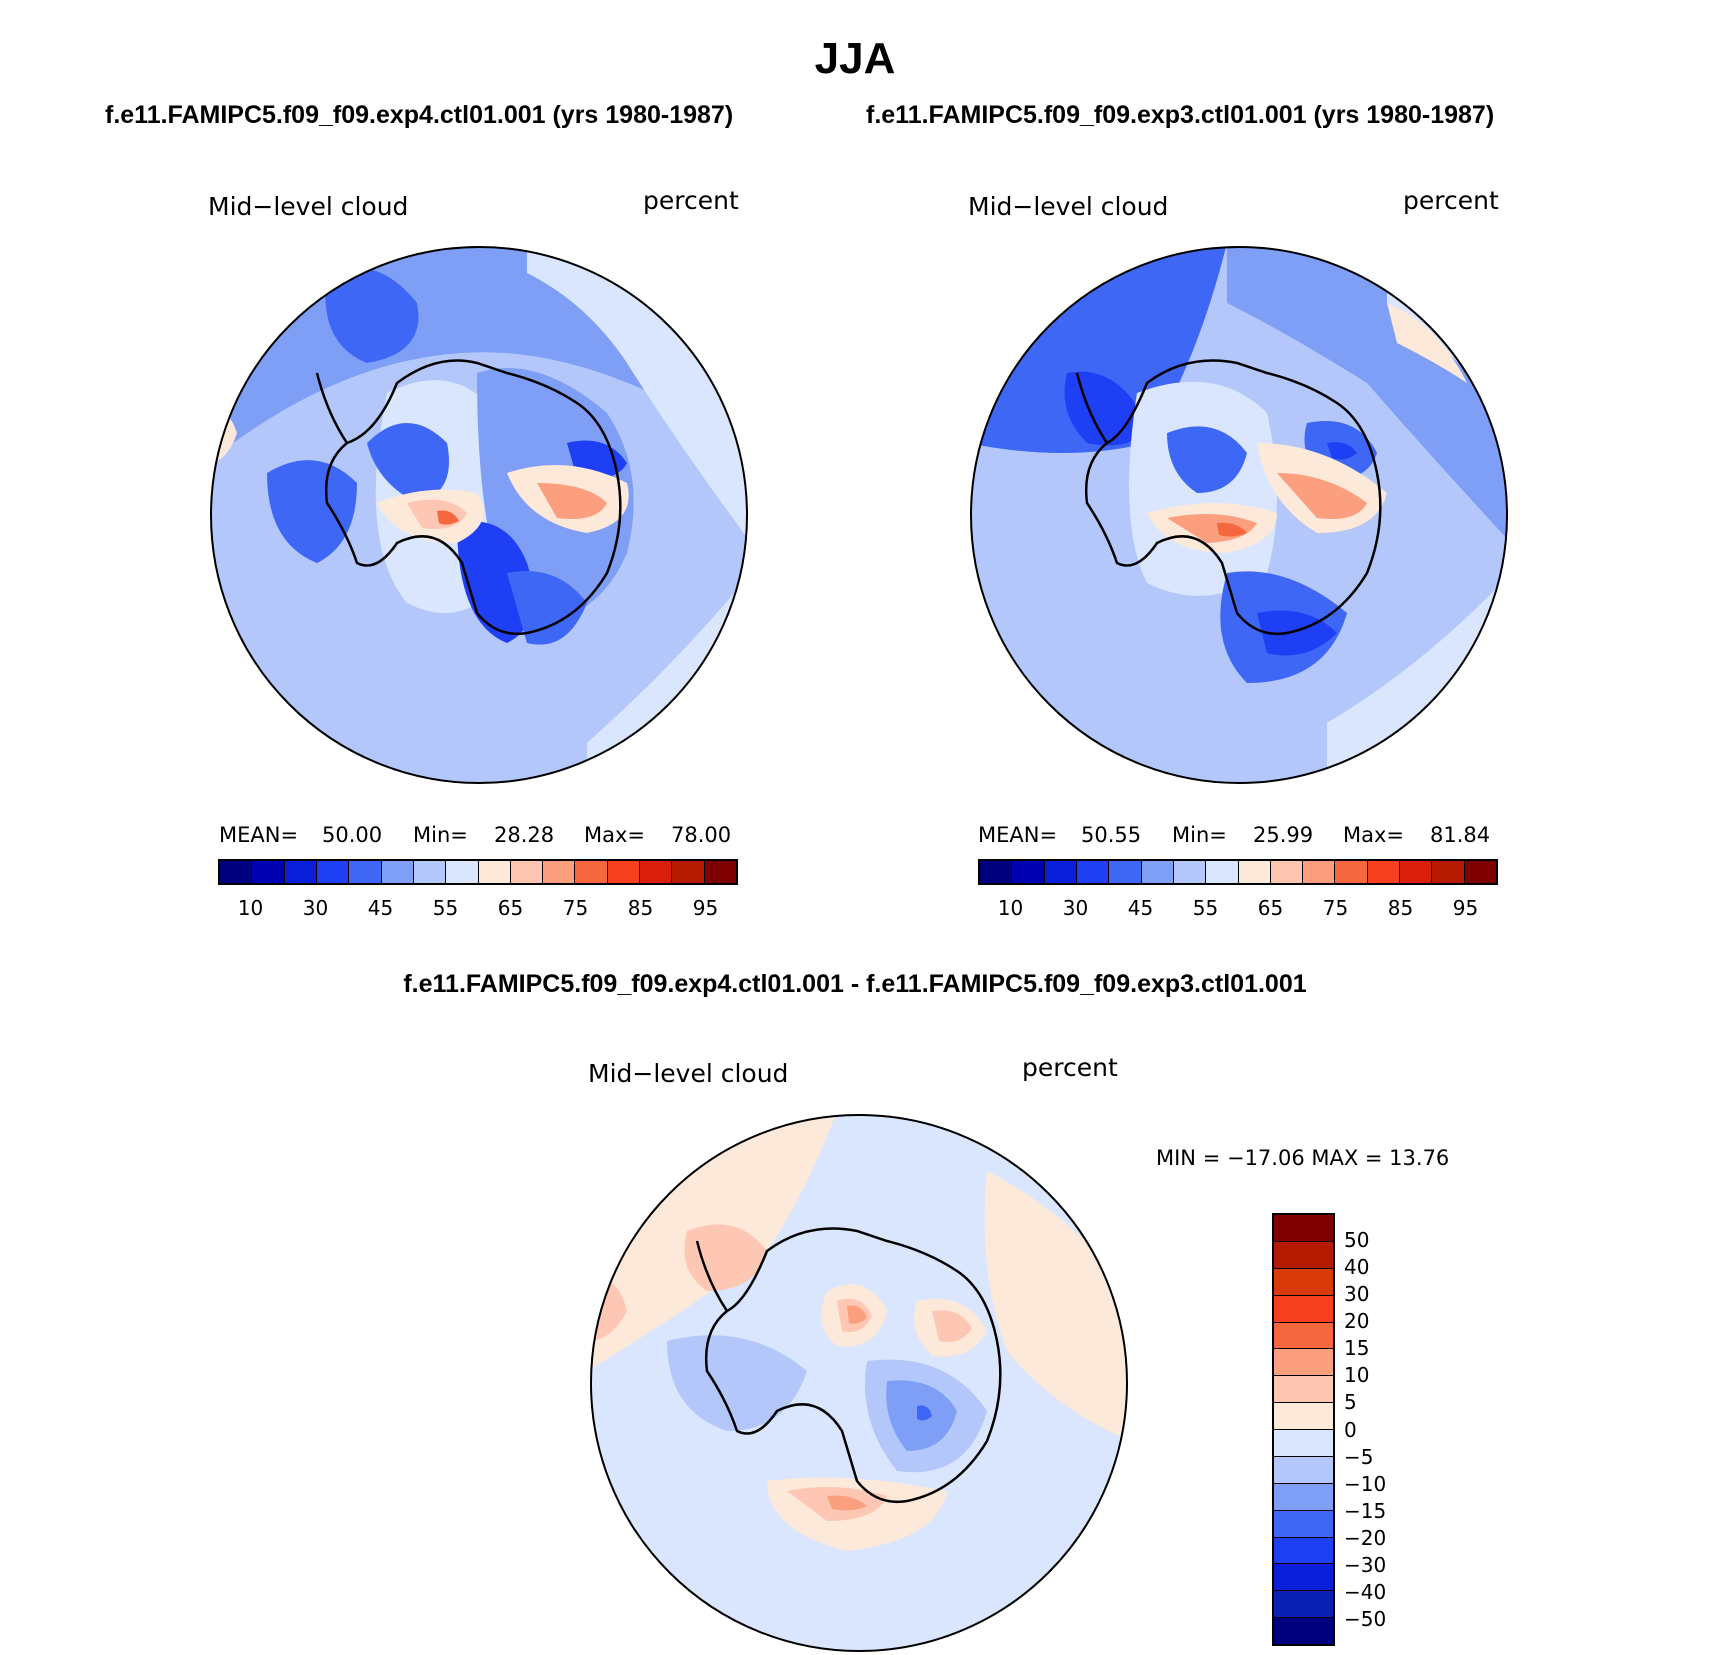 This screenshot has width=1710, height=1655. I want to click on colorbar-tick-label: 20, so click(1357, 1321).